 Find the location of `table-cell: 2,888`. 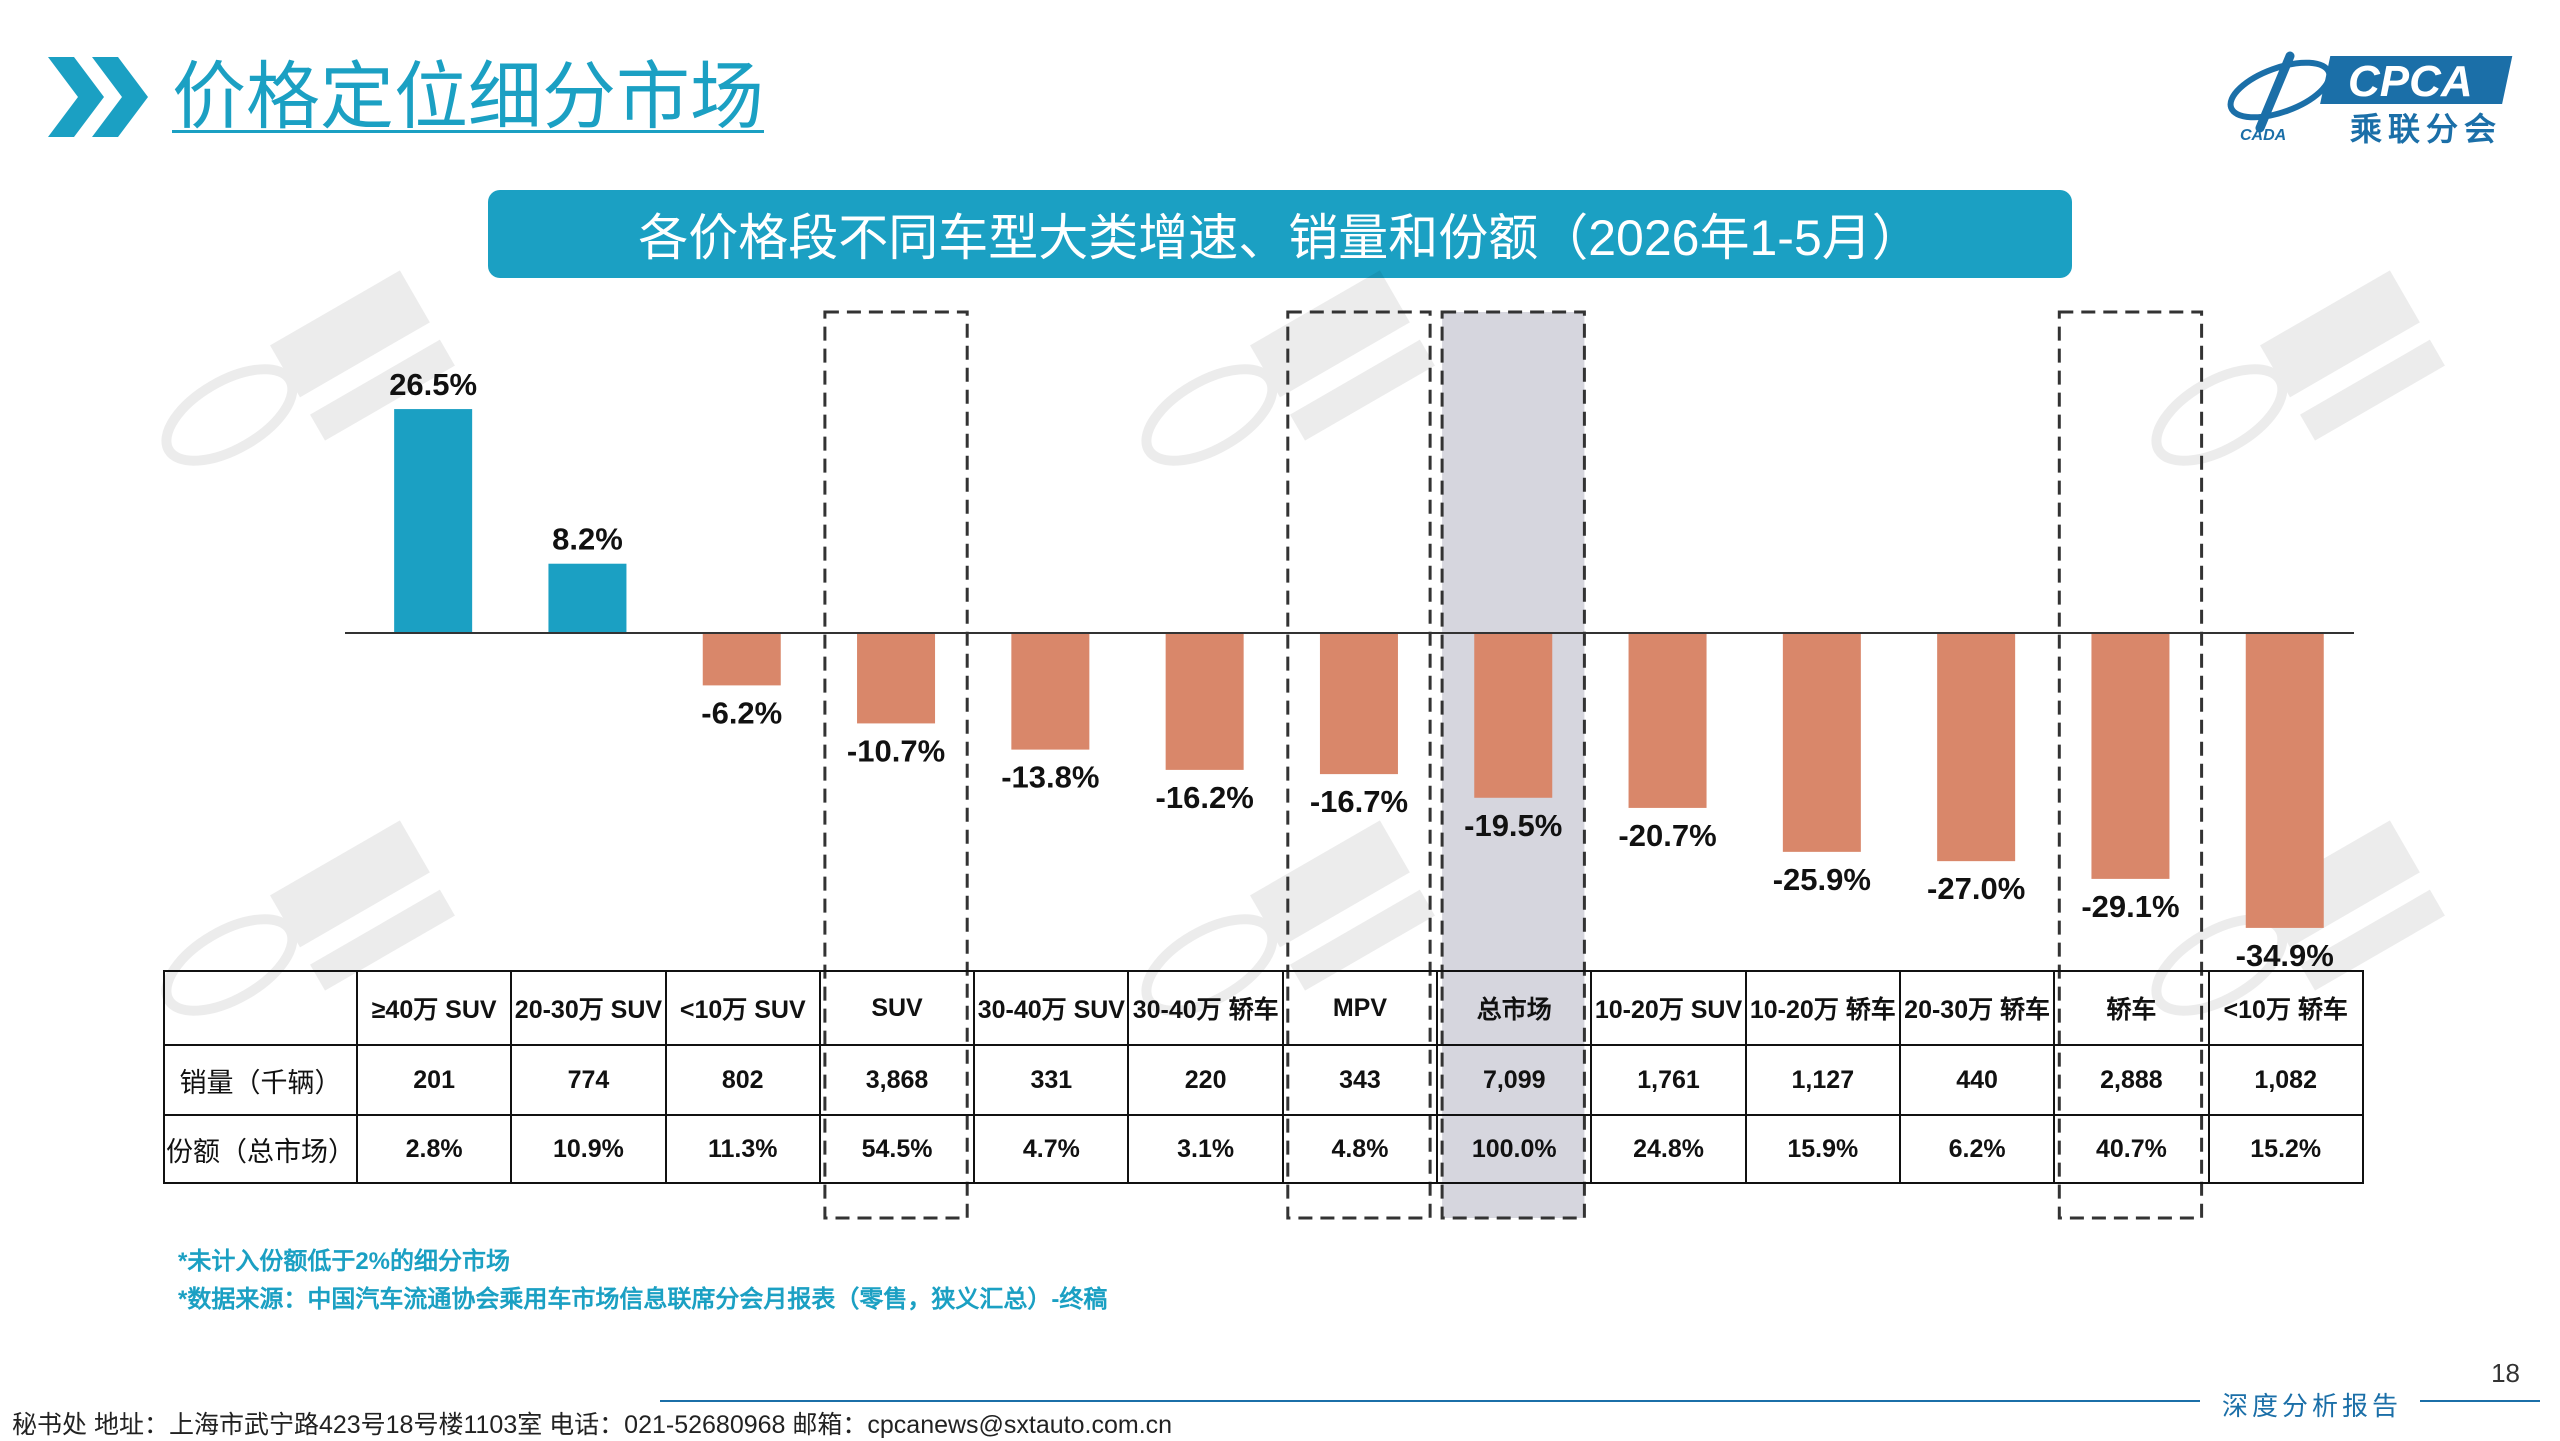

table-cell: 2,888 is located at coordinates (2131, 1080).